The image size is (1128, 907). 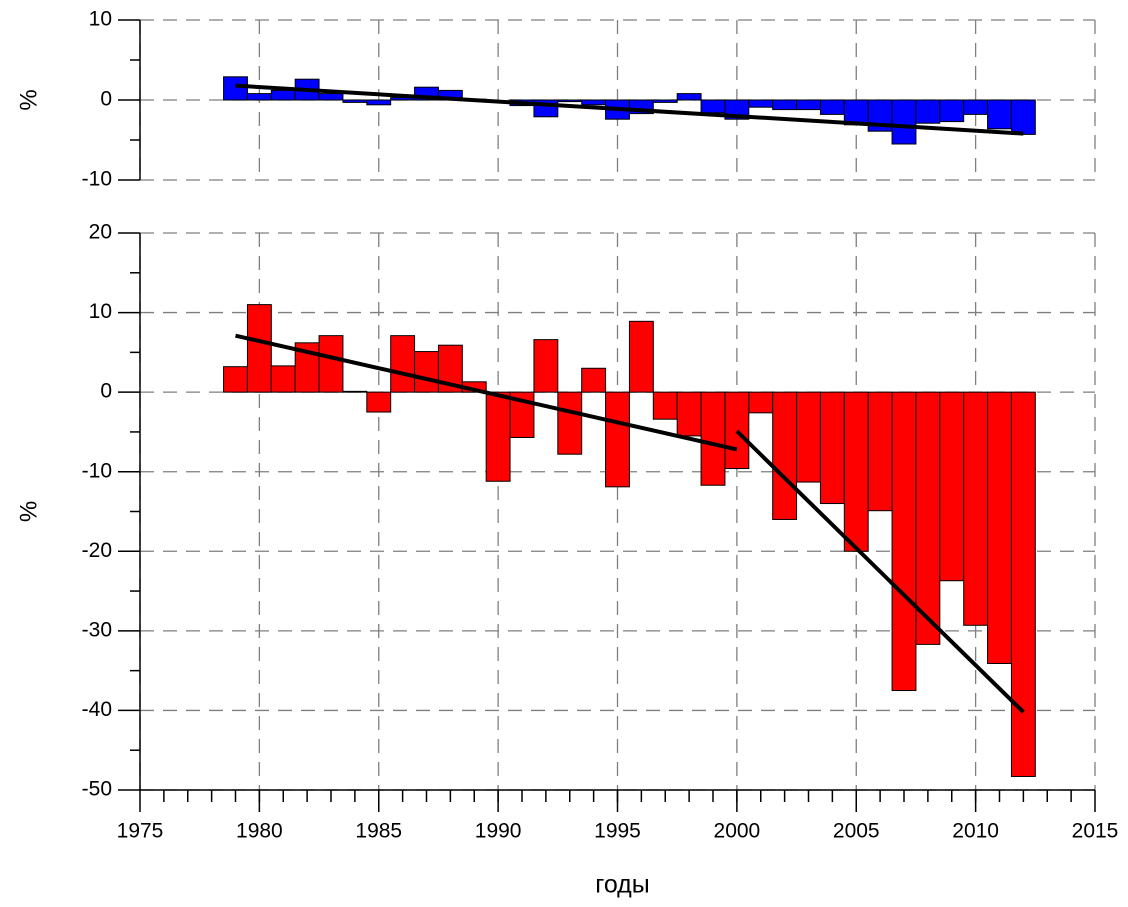 What do you see at coordinates (1095, 831) in the screenshot?
I see `x-tick-label: 2015` at bounding box center [1095, 831].